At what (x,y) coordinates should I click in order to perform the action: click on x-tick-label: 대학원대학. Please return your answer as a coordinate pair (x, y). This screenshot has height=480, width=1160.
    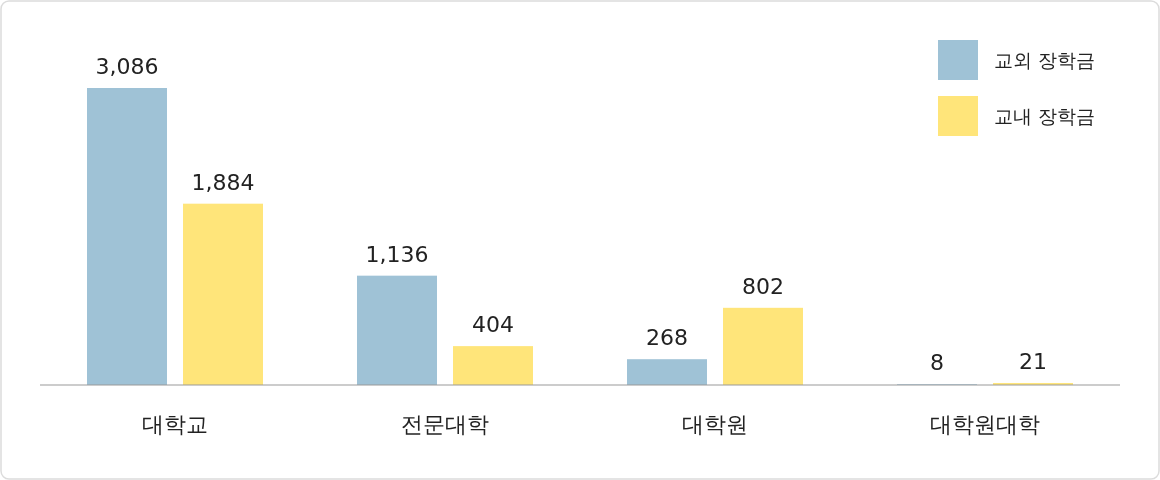
    Looking at the image, I should click on (985, 424).